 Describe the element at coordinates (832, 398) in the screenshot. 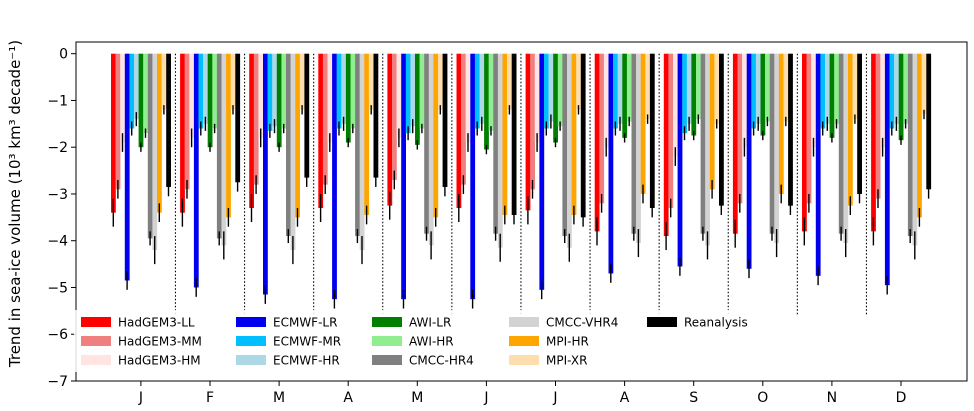

I see `x-tick-label: N` at that location.